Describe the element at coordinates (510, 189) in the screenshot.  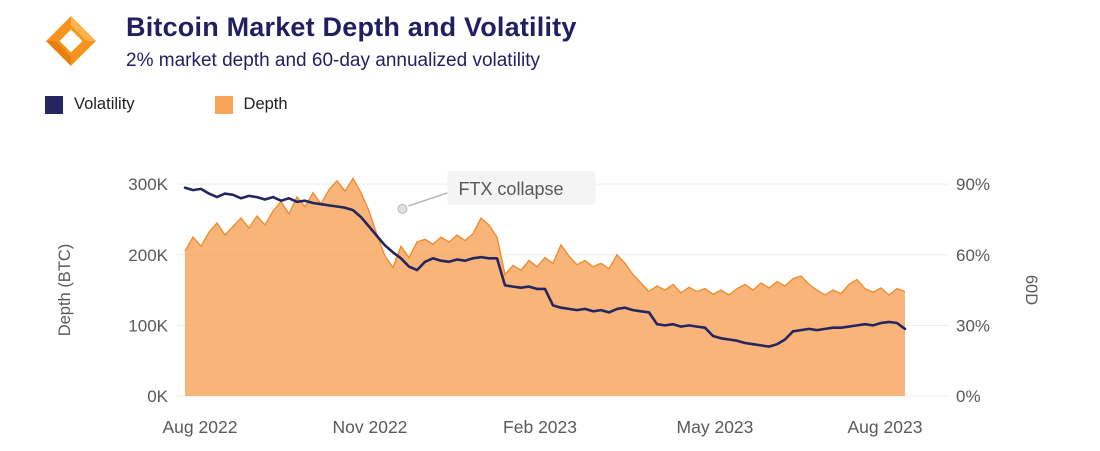
I see `annotation-label: FTX collapse` at that location.